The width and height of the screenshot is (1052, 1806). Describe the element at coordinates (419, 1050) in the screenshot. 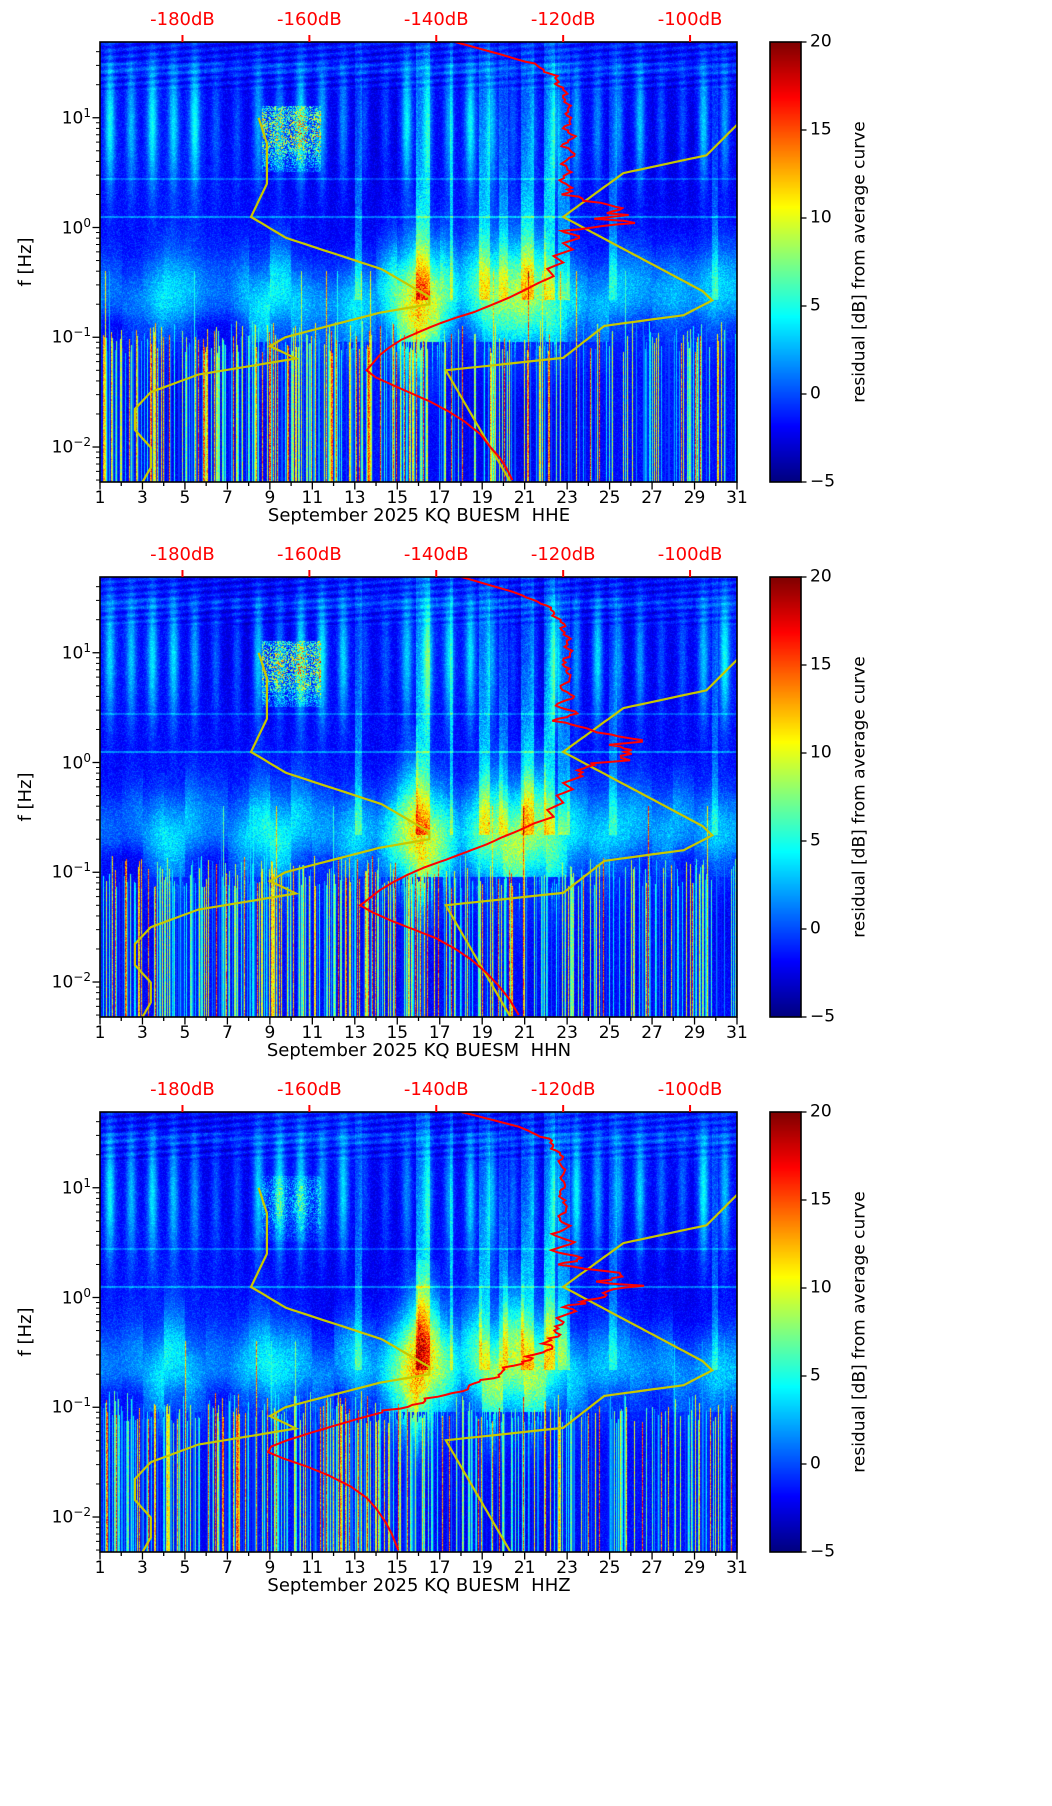

I see `x-axis-title: September 2025 KQ BUESM HHN` at that location.